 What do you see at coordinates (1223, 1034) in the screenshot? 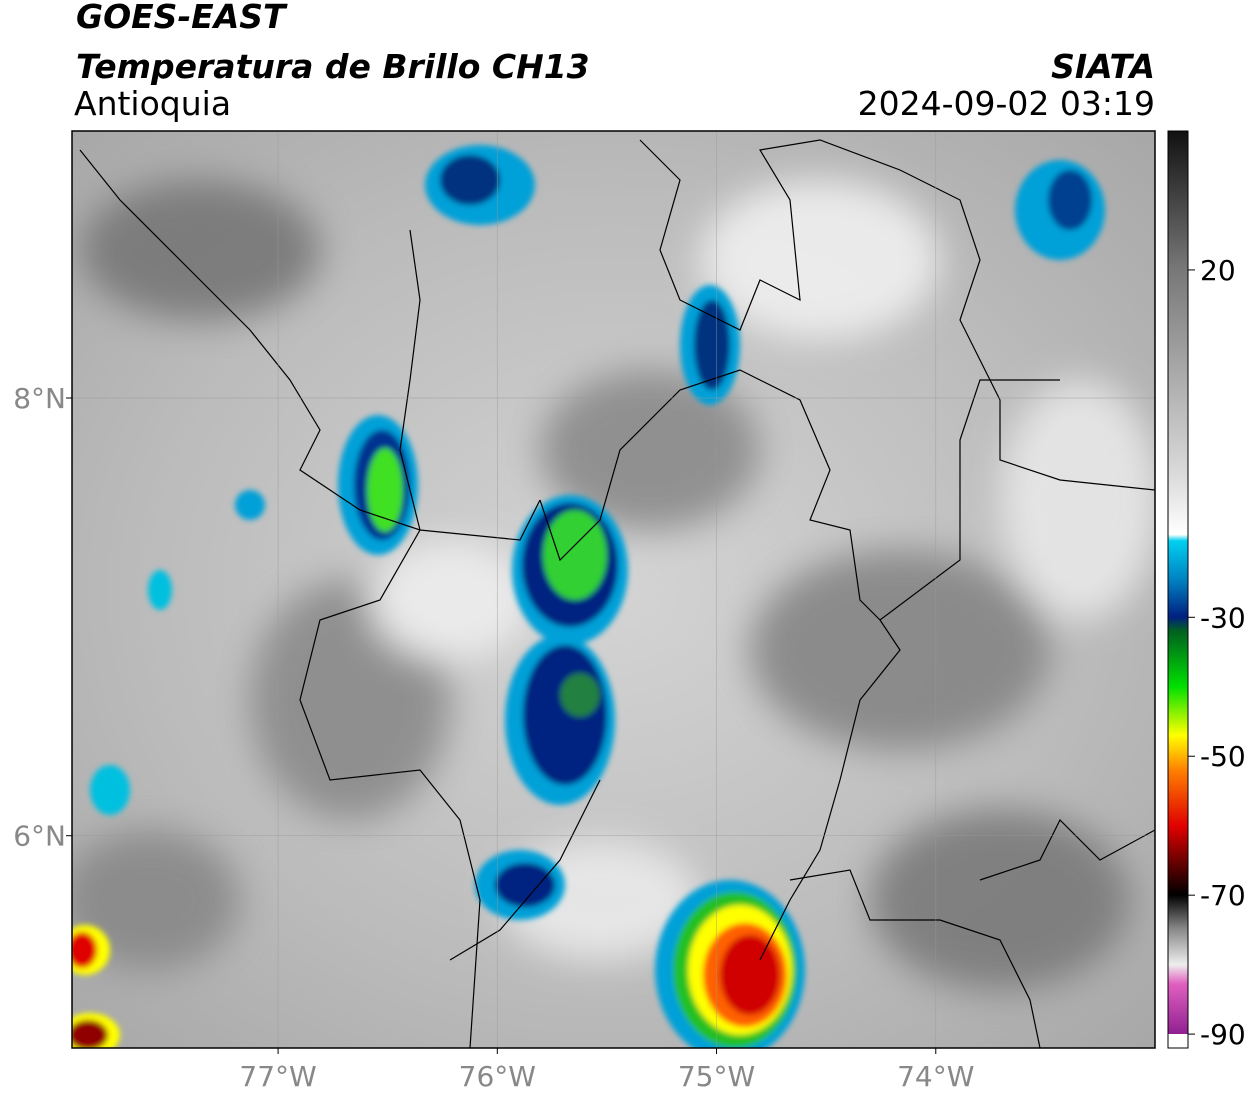
I see `colorbar-tick-label: -90` at bounding box center [1223, 1034].